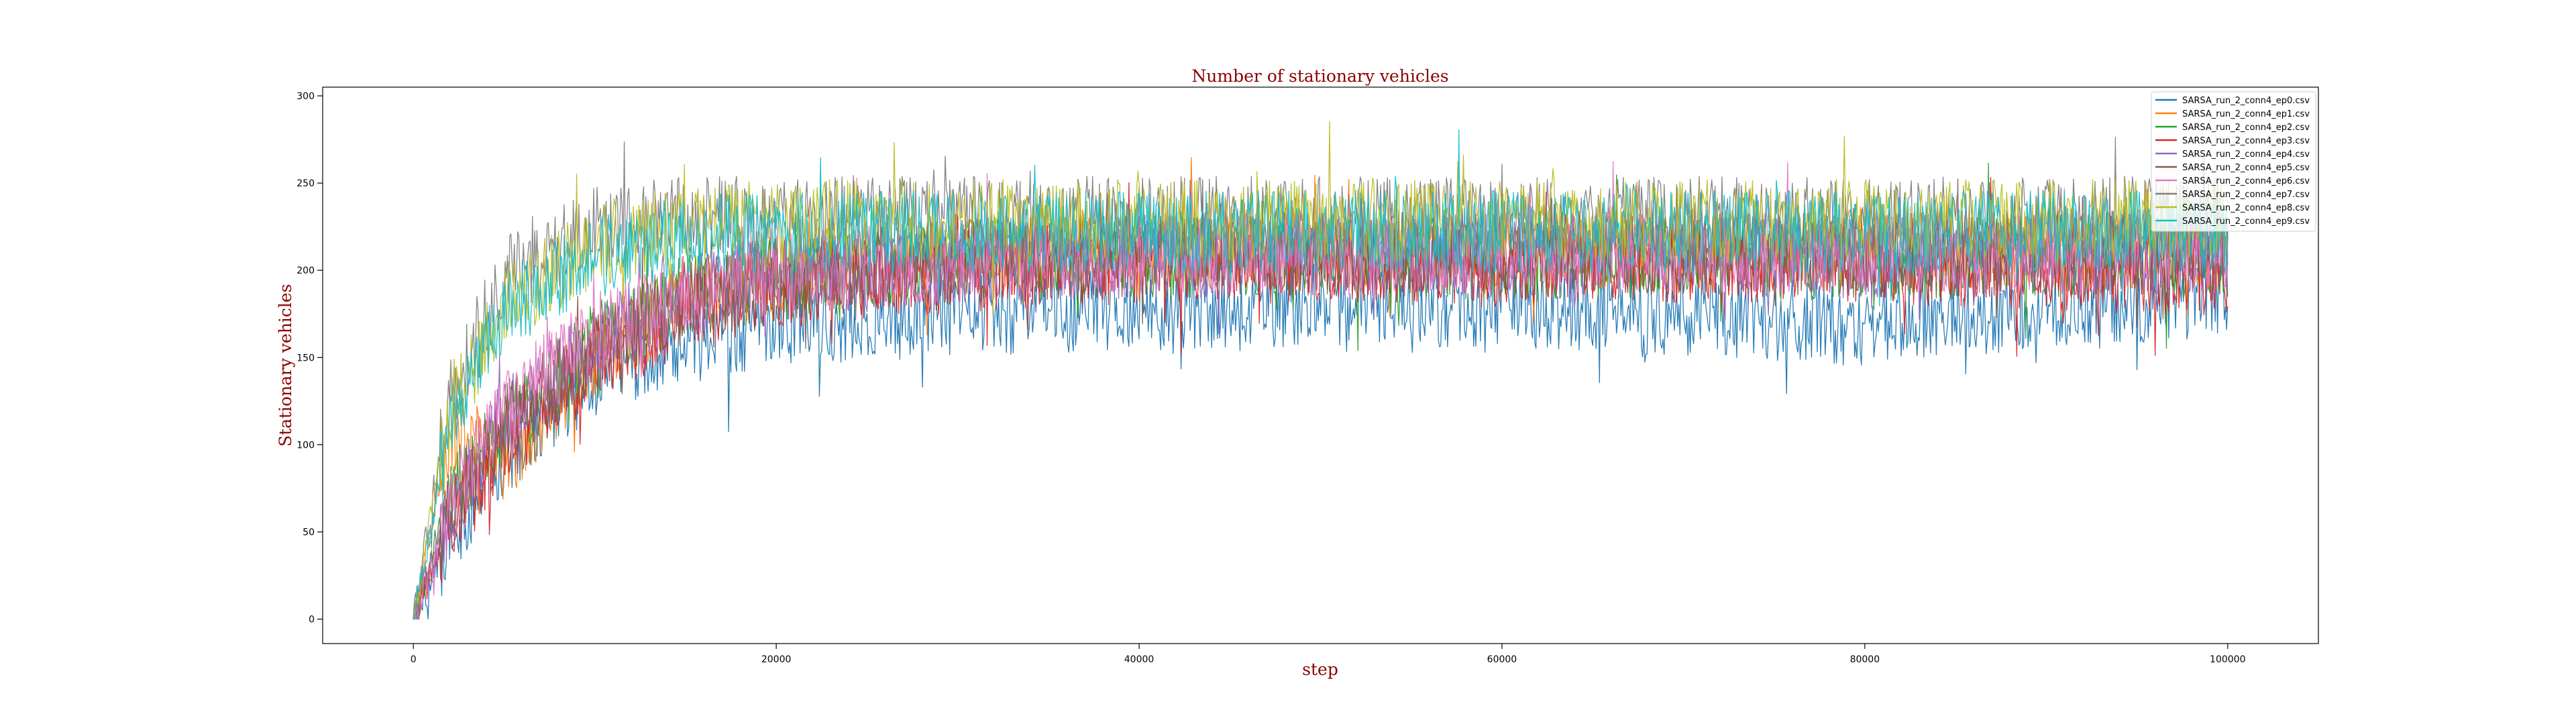  I want to click on y-tick-label: 100, so click(306, 445).